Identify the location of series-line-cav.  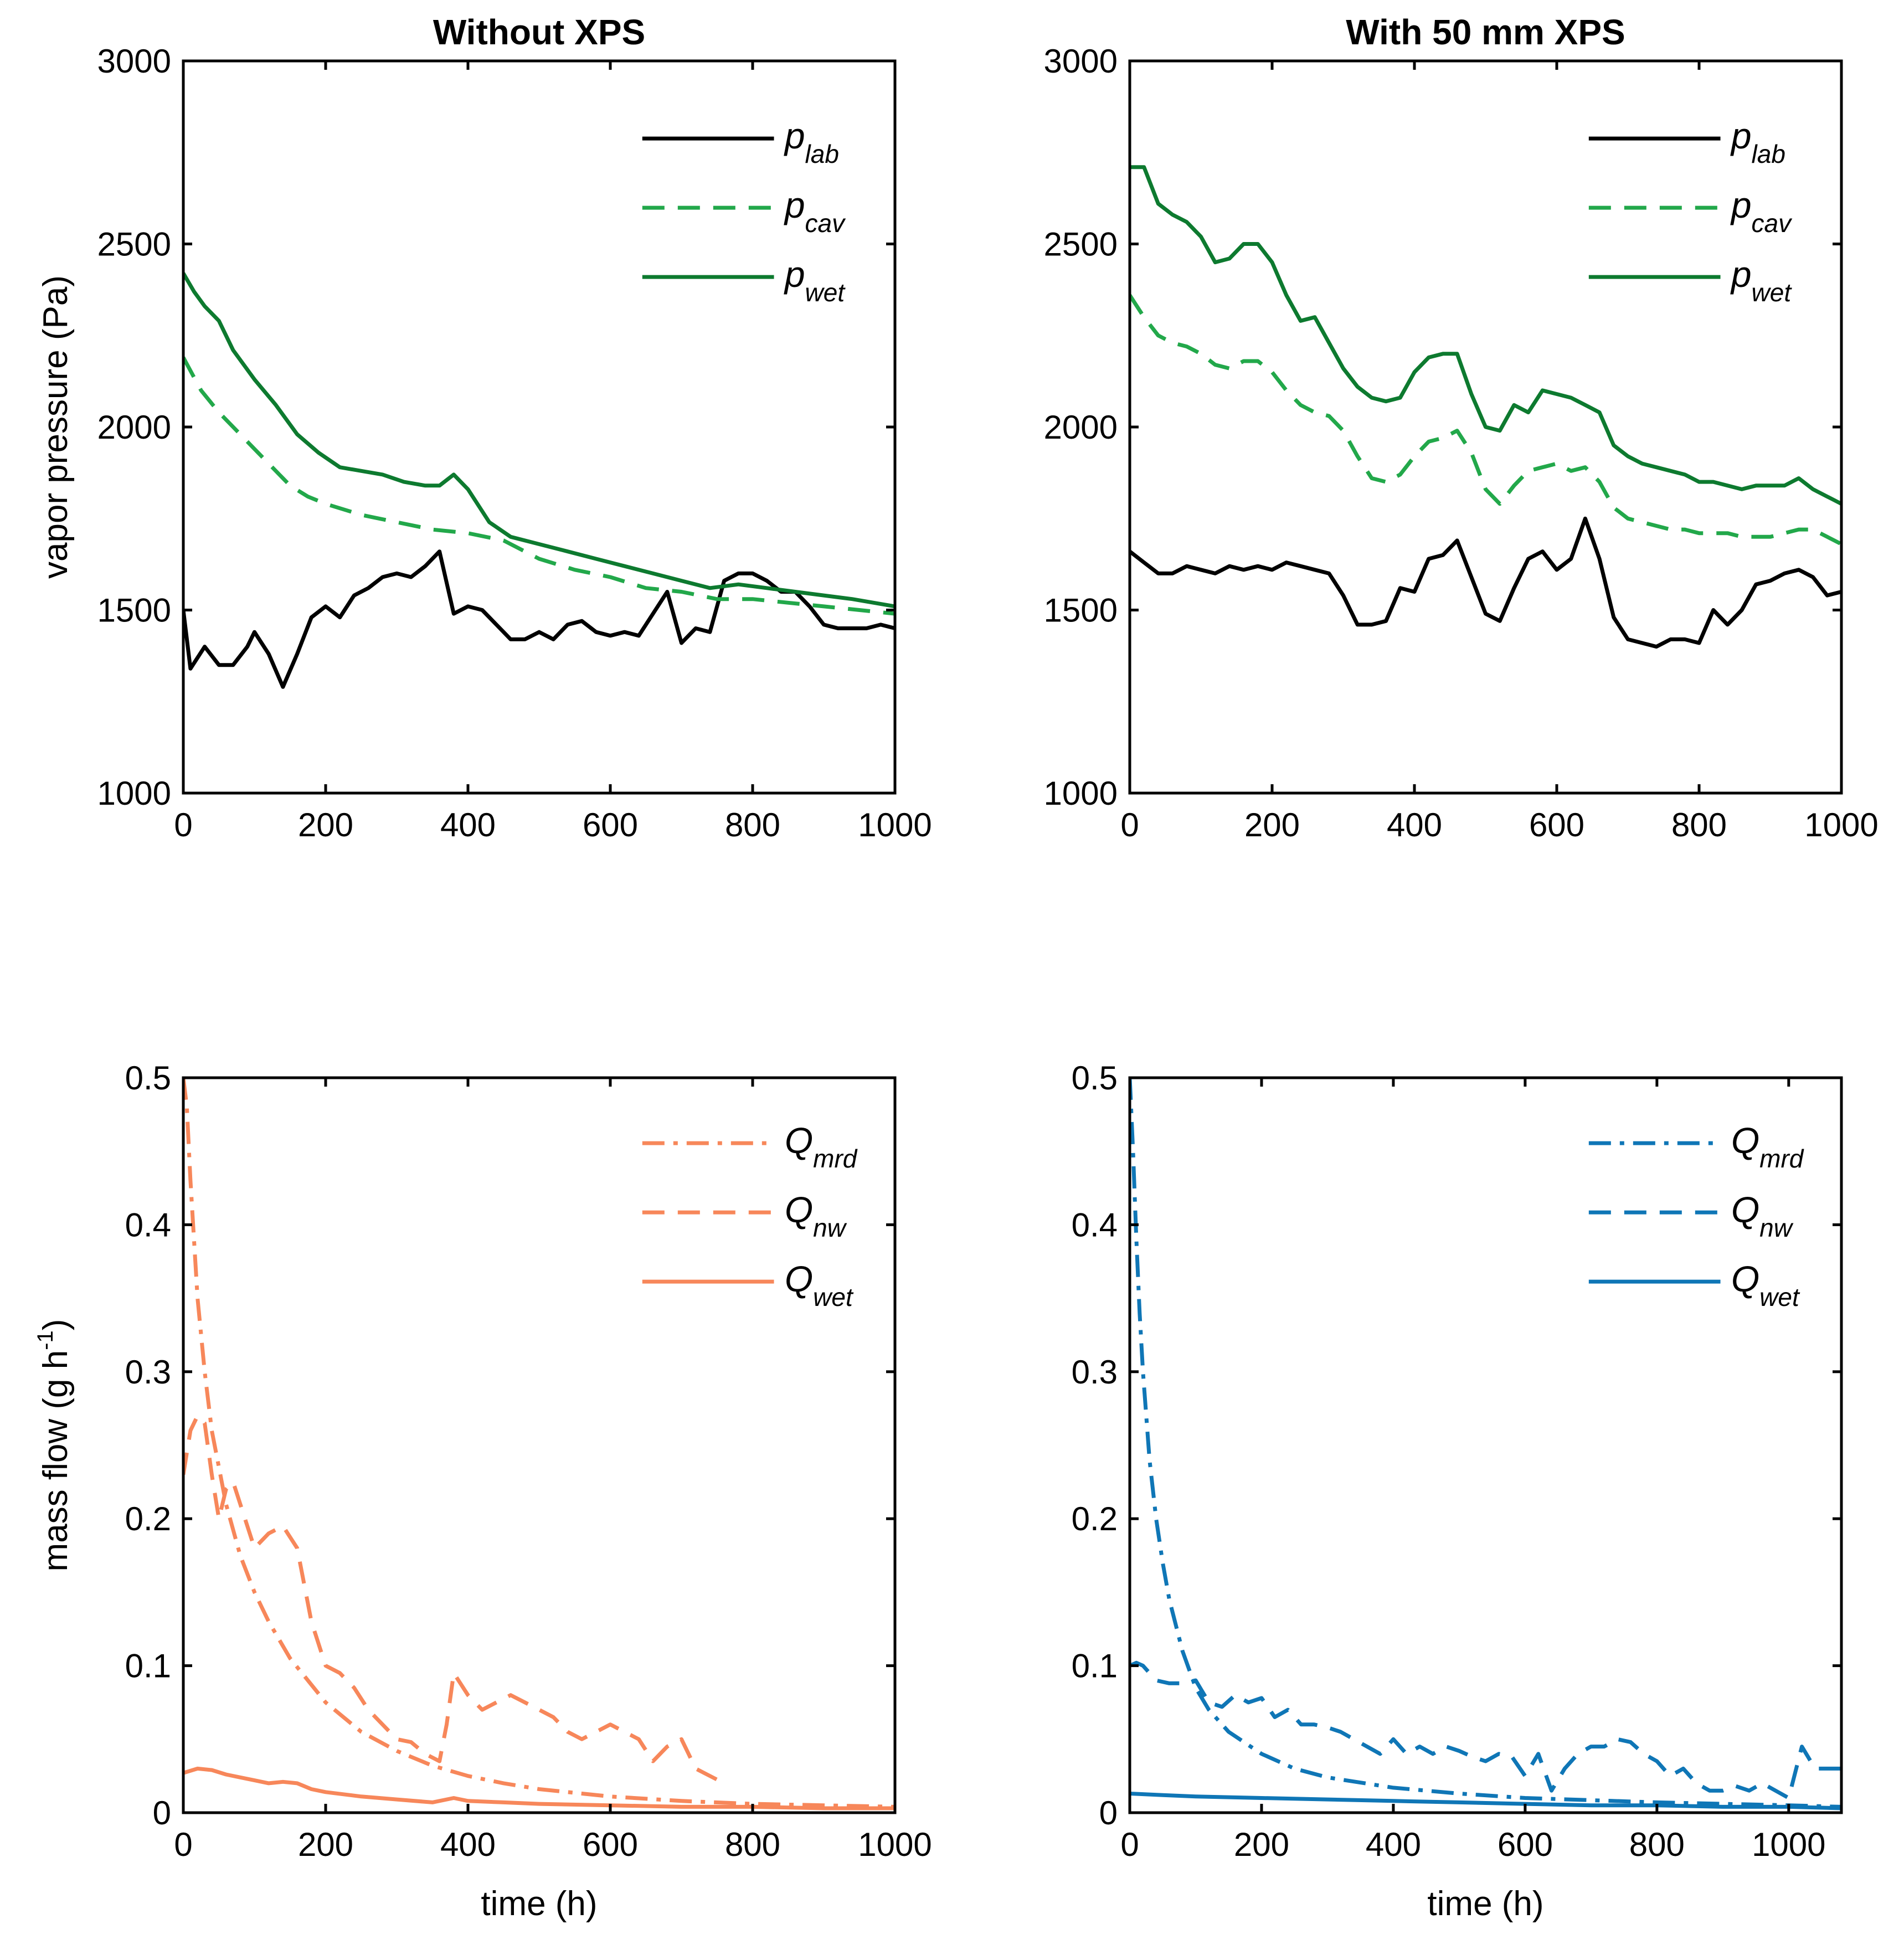
(1486, 420).